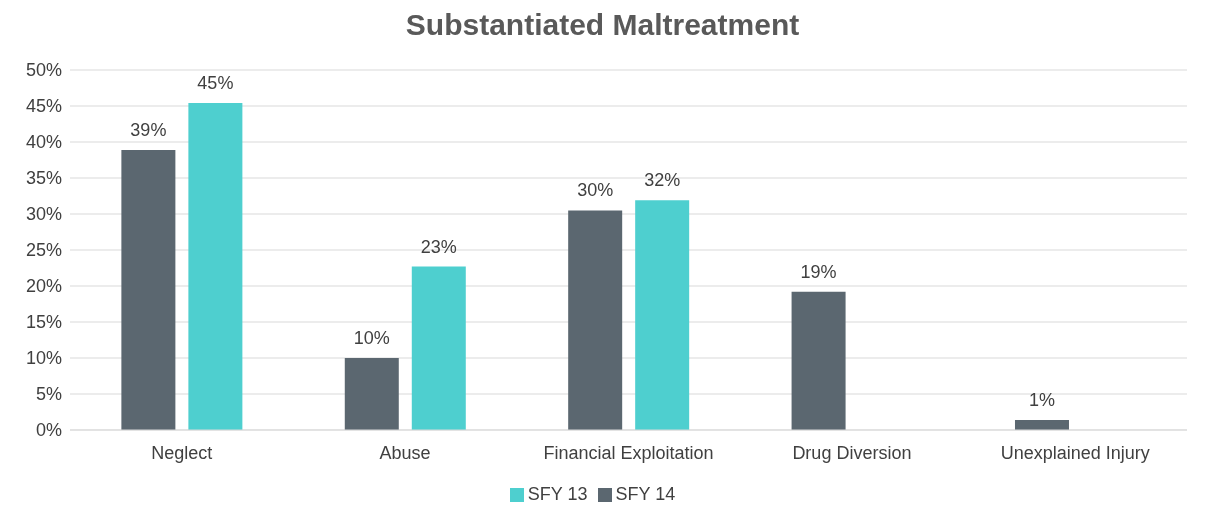  Describe the element at coordinates (628, 452) in the screenshot. I see `x-tick-label: Financial Exploitation` at that location.